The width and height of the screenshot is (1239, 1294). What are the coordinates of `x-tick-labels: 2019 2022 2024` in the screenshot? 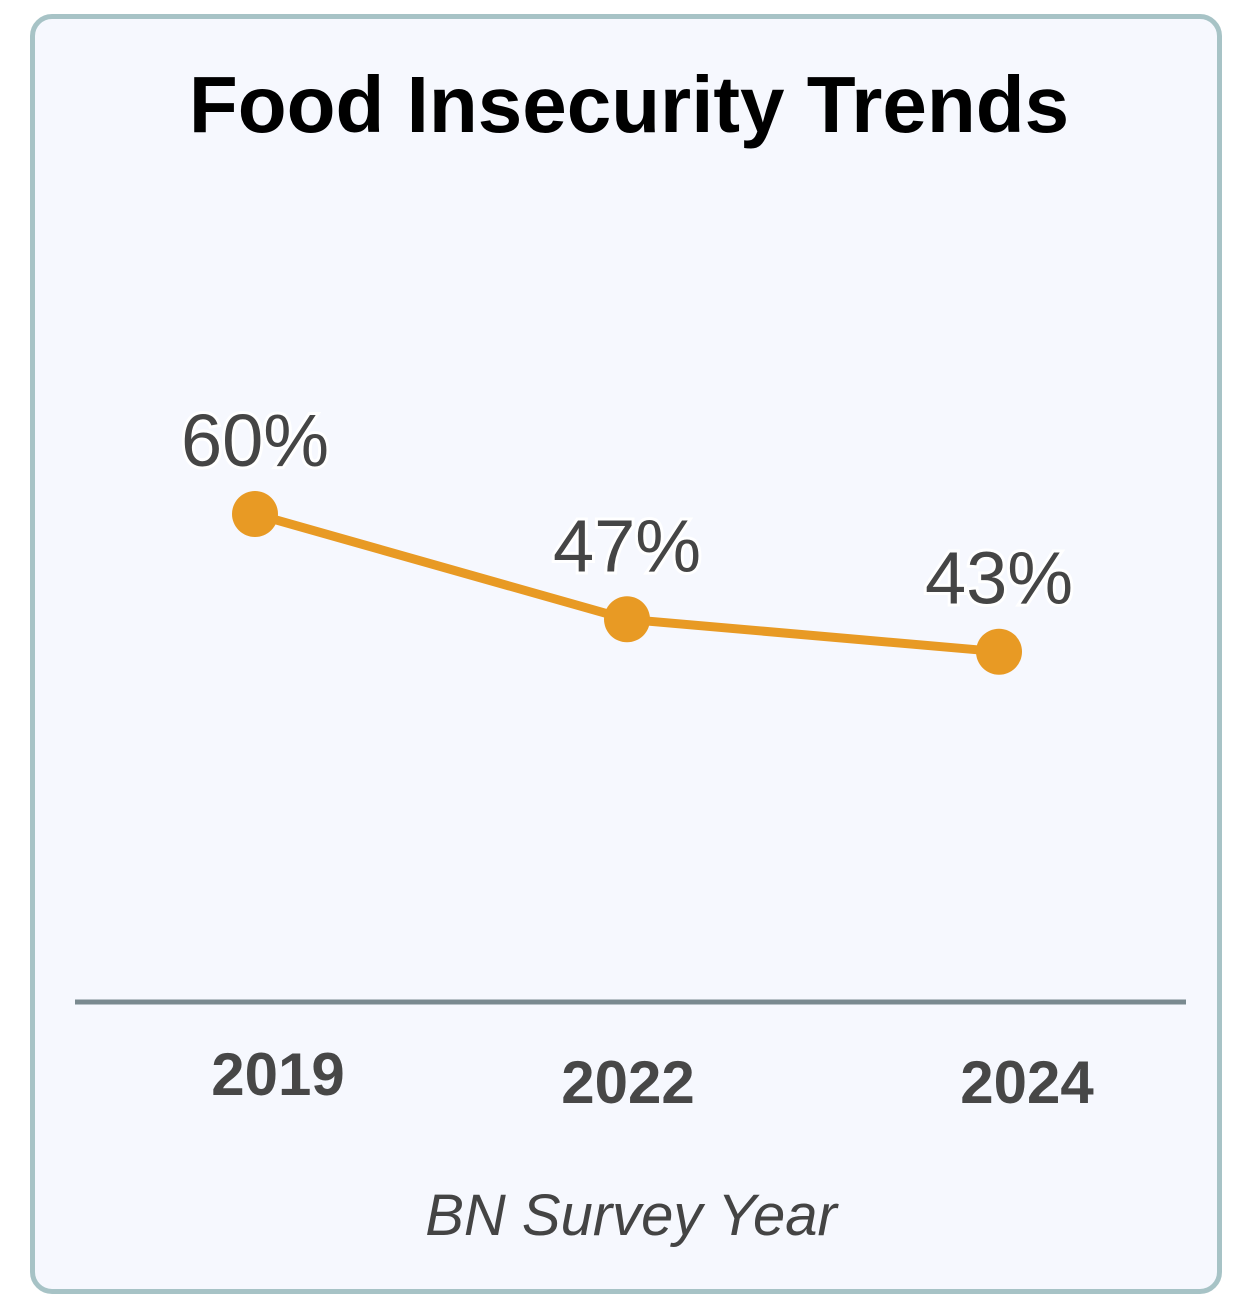 It's located at (652, 1078).